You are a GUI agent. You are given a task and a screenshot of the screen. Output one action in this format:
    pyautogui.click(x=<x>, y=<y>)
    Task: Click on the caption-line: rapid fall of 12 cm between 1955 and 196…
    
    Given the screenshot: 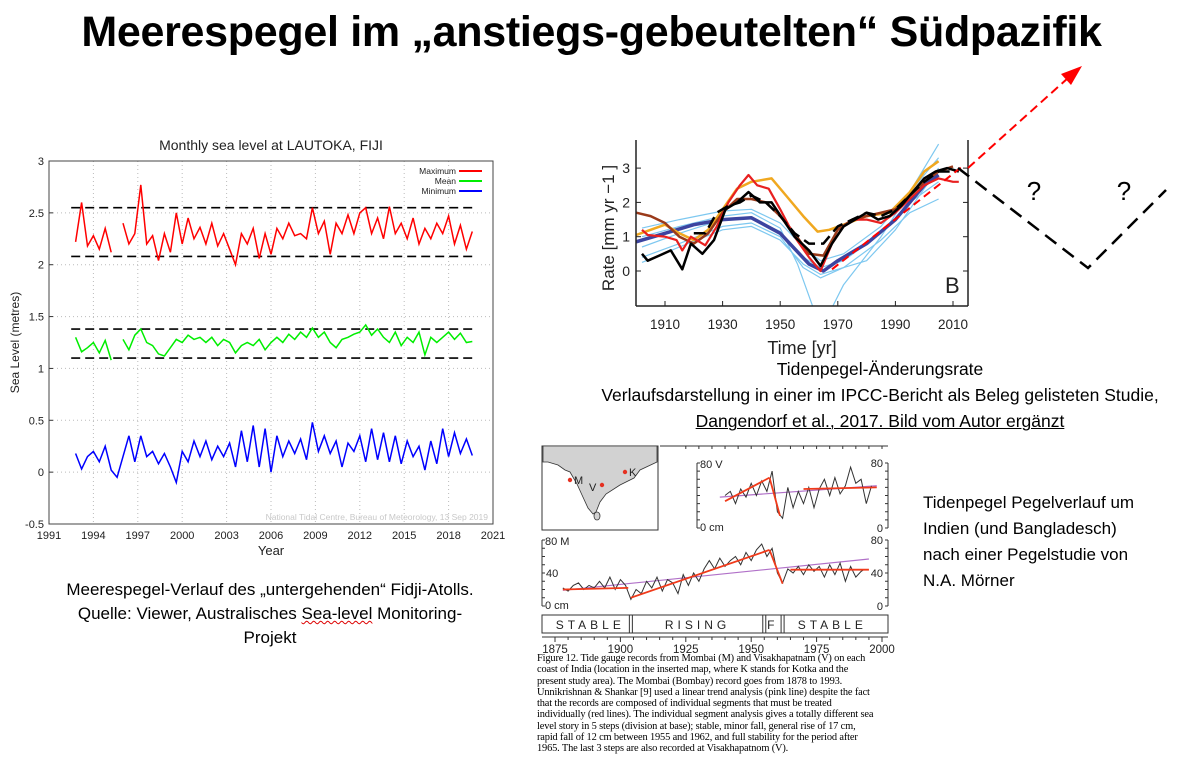 What is the action you would take?
    pyautogui.click(x=697, y=738)
    